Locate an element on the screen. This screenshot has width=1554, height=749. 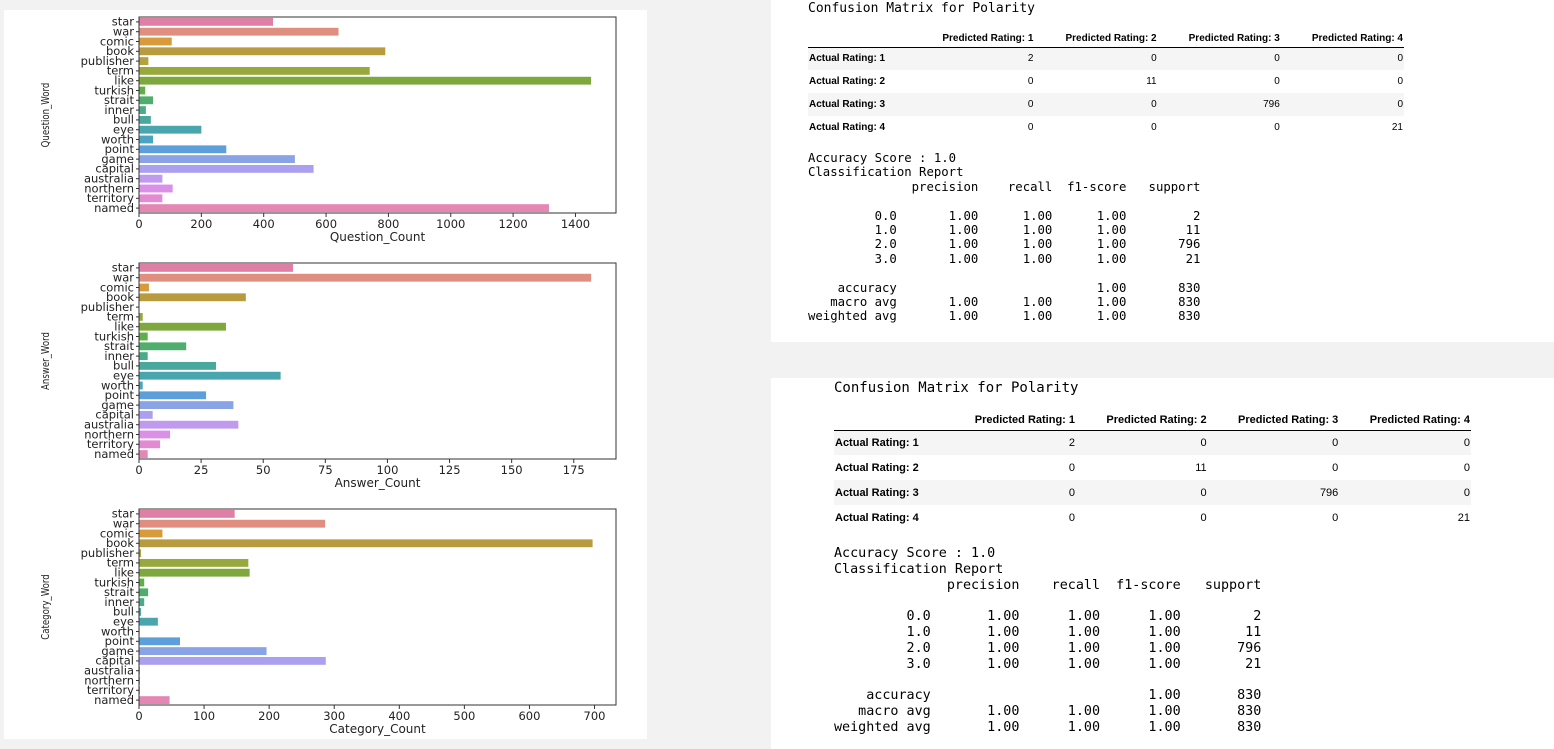
y-tick-label: worth is located at coordinates (117, 385).